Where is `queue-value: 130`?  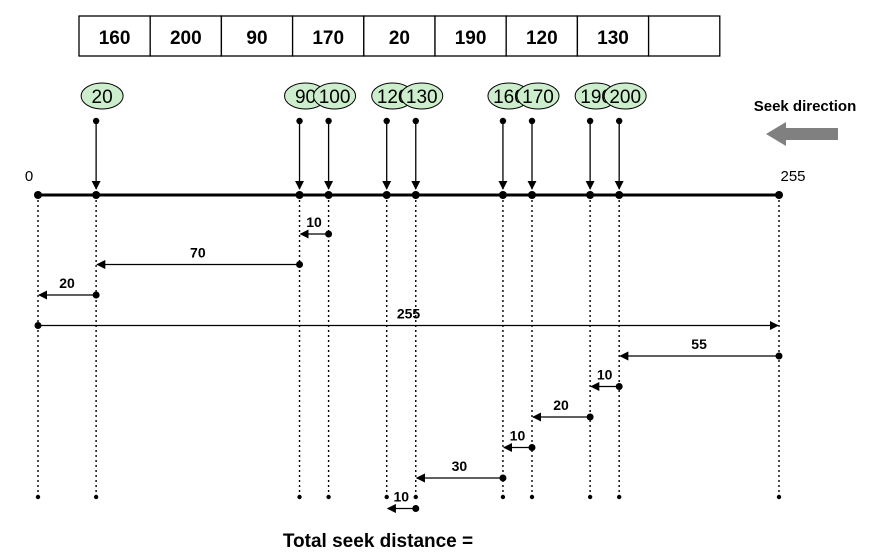
queue-value: 130 is located at coordinates (613, 38).